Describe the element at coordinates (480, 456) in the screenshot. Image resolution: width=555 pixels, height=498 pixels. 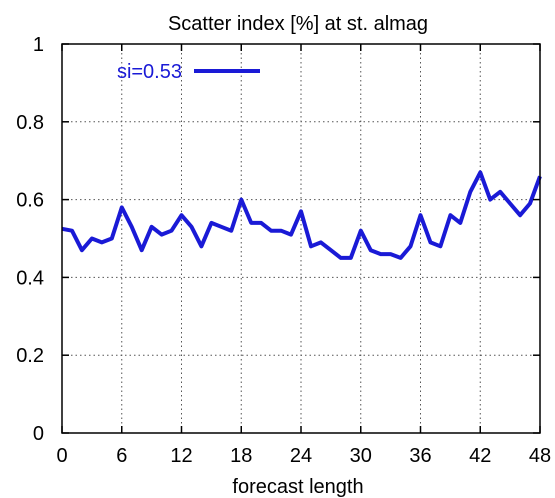
I see `x-tick-label: 42` at that location.